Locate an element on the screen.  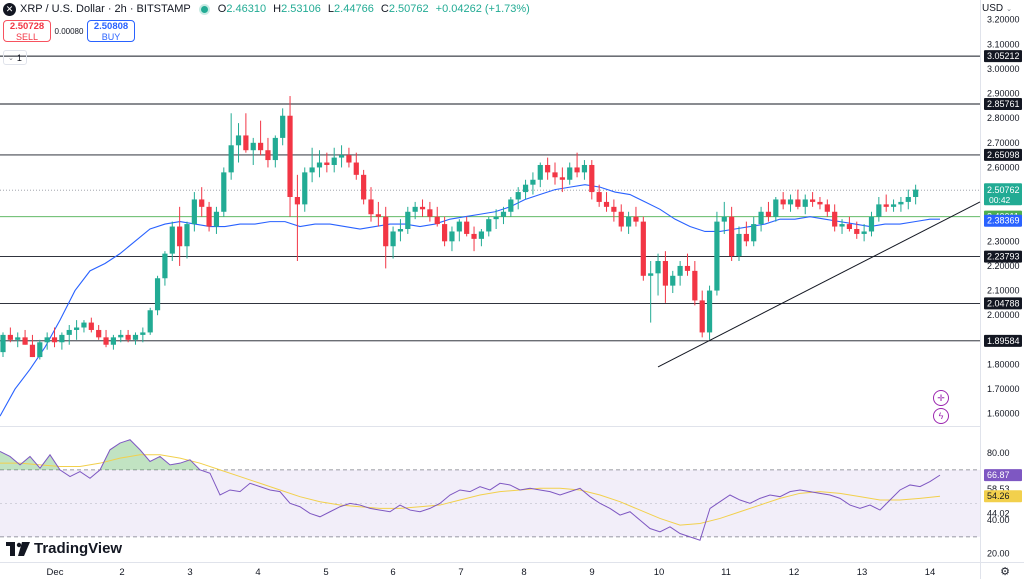
open-label: O is located at coordinates (222, 9).